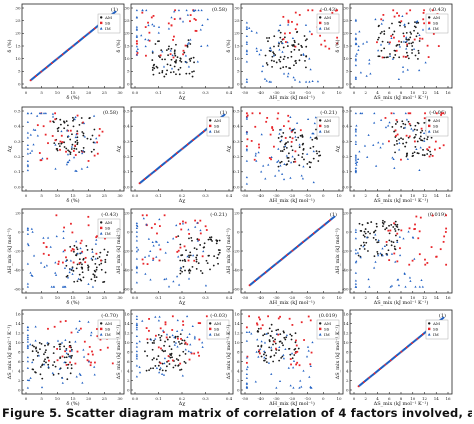 The width and height of the screenshot is (474, 424). What do you see at coordinates (346, 33) in the screenshot?
I see `y-tick-label: 20` at bounding box center [346, 33].